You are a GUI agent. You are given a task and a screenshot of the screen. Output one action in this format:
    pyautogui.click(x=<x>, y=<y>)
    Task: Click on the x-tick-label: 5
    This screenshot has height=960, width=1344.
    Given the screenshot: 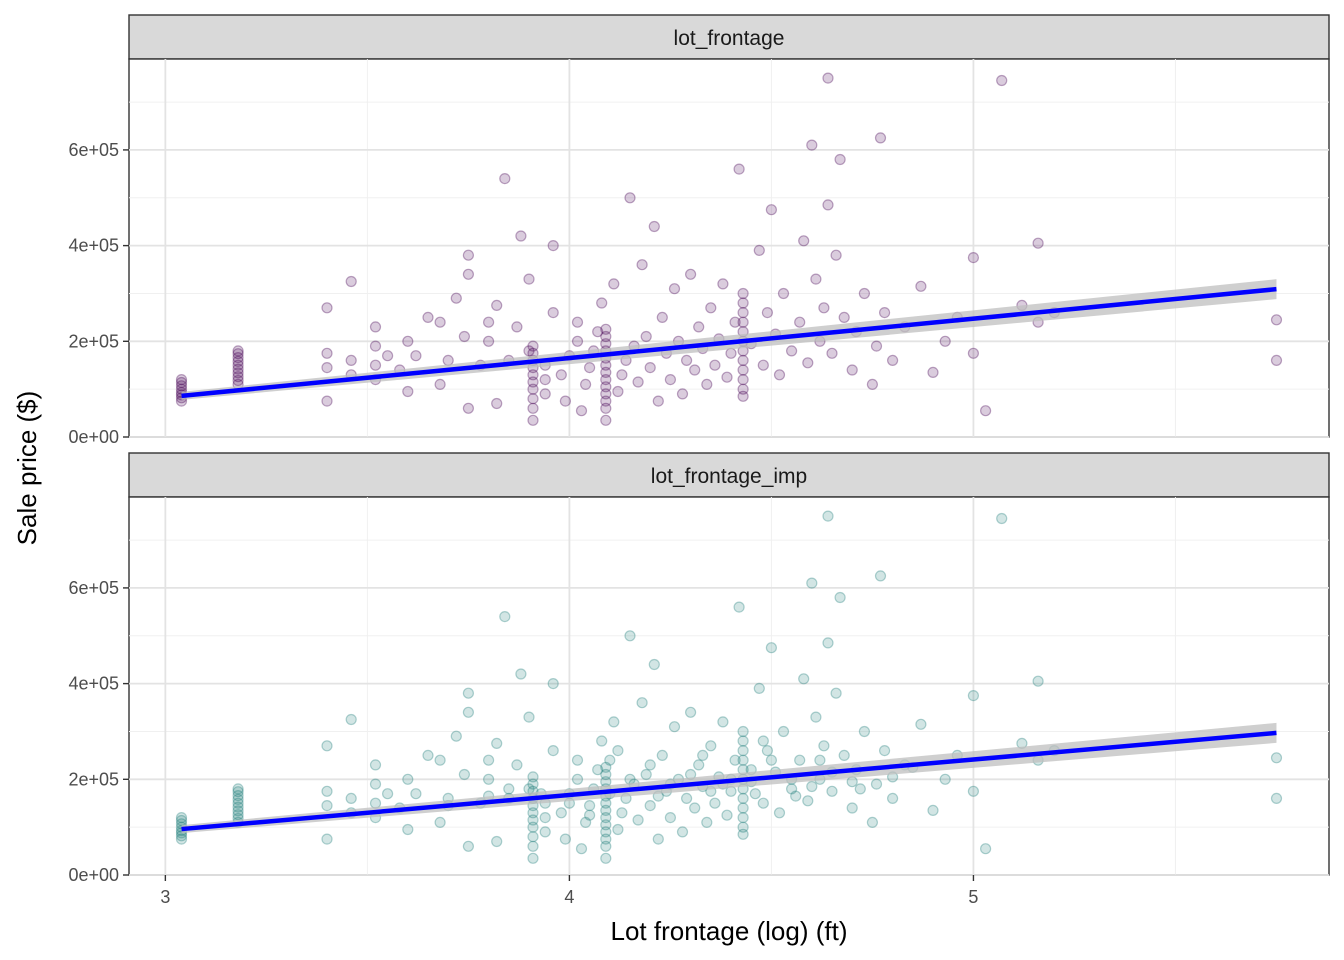 What is the action you would take?
    pyautogui.click(x=973, y=897)
    